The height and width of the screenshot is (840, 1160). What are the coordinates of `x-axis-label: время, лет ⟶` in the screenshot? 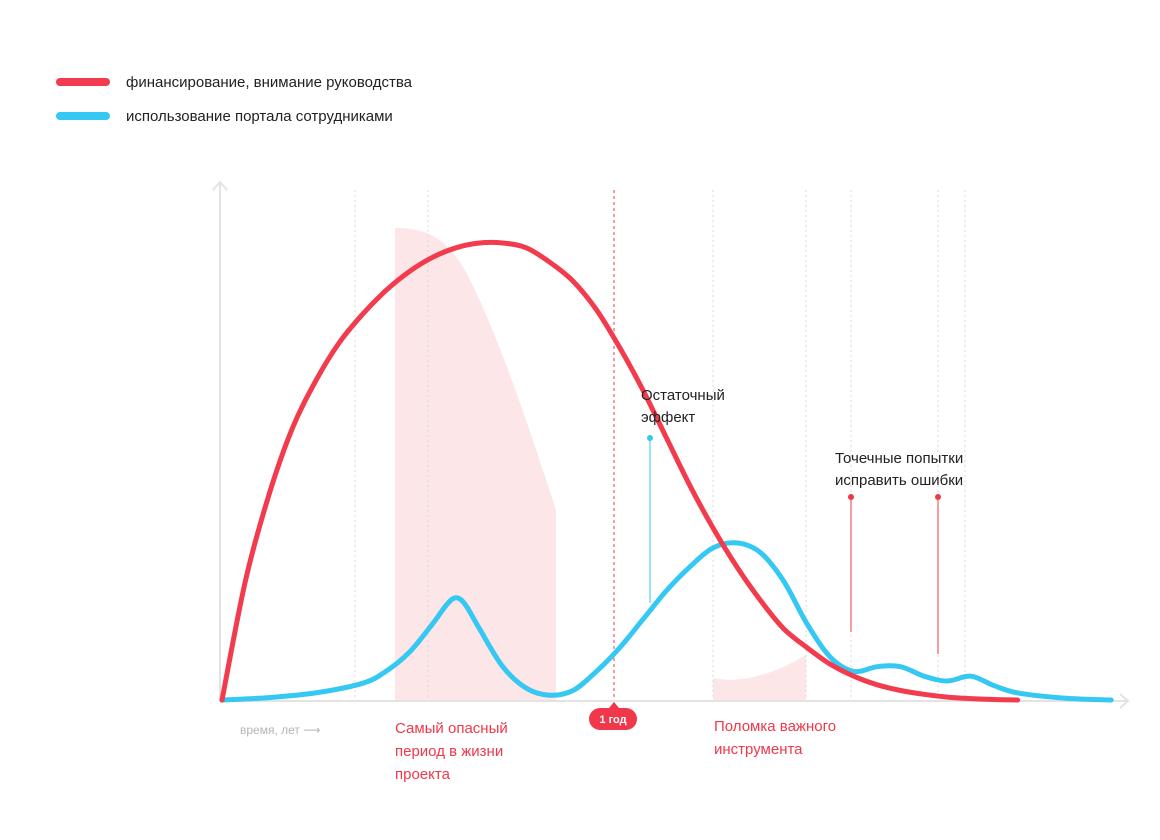 It's located at (280, 730).